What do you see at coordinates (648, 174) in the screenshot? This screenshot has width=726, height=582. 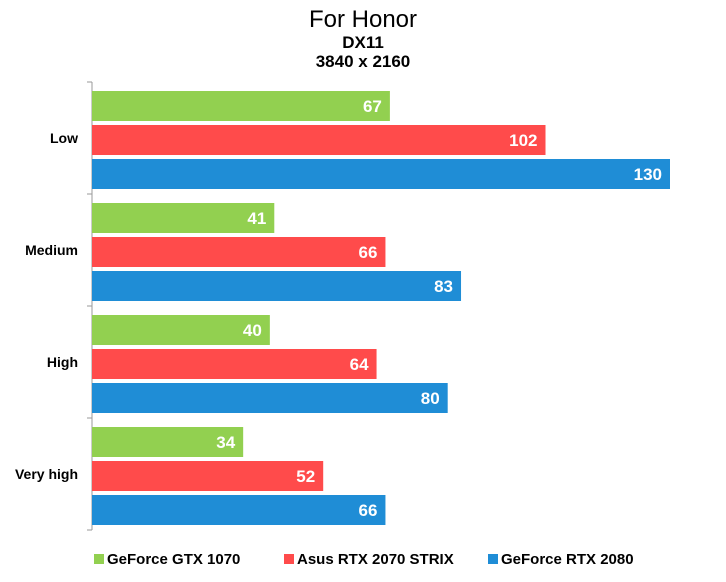 I see `data-label: 130` at bounding box center [648, 174].